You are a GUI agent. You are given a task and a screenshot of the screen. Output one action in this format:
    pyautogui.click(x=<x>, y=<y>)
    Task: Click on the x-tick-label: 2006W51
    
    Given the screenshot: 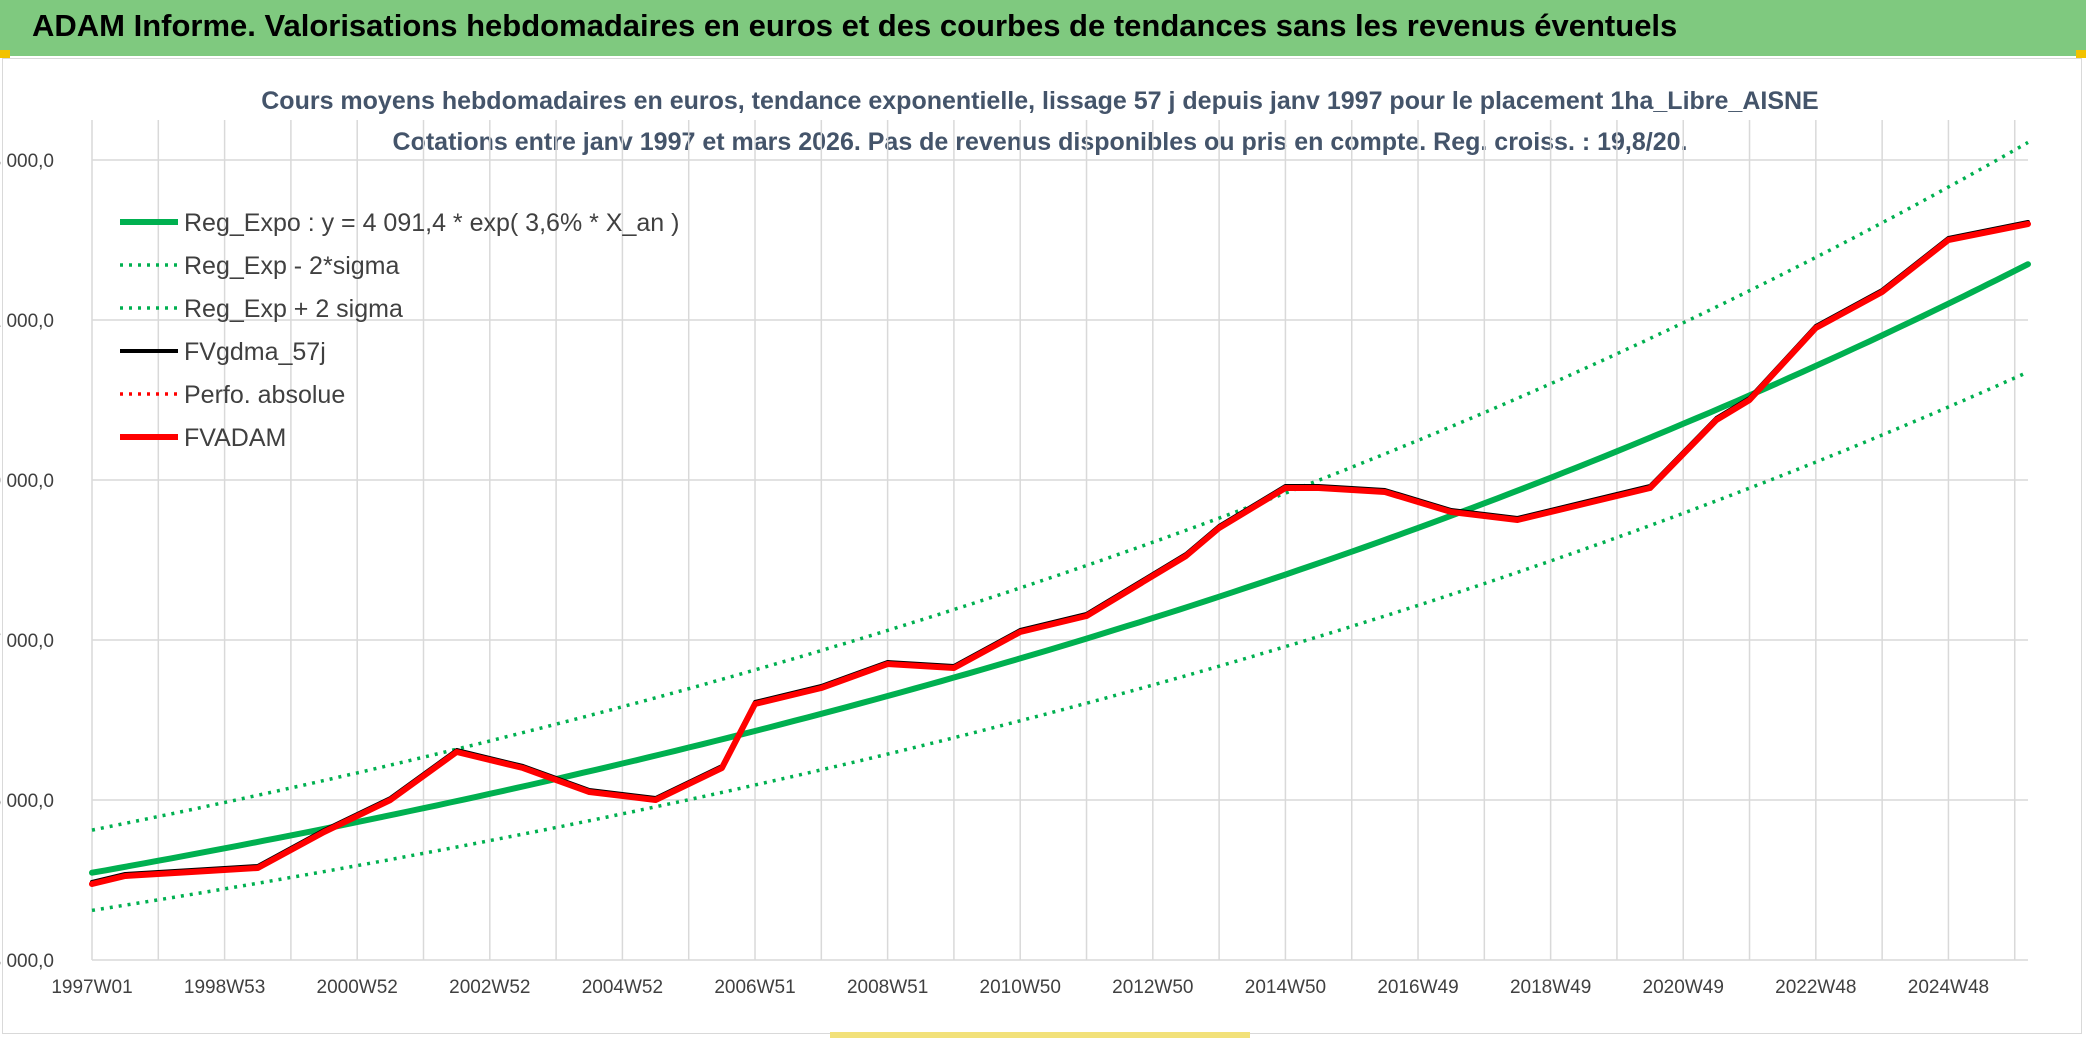 What is the action you would take?
    pyautogui.click(x=754, y=987)
    